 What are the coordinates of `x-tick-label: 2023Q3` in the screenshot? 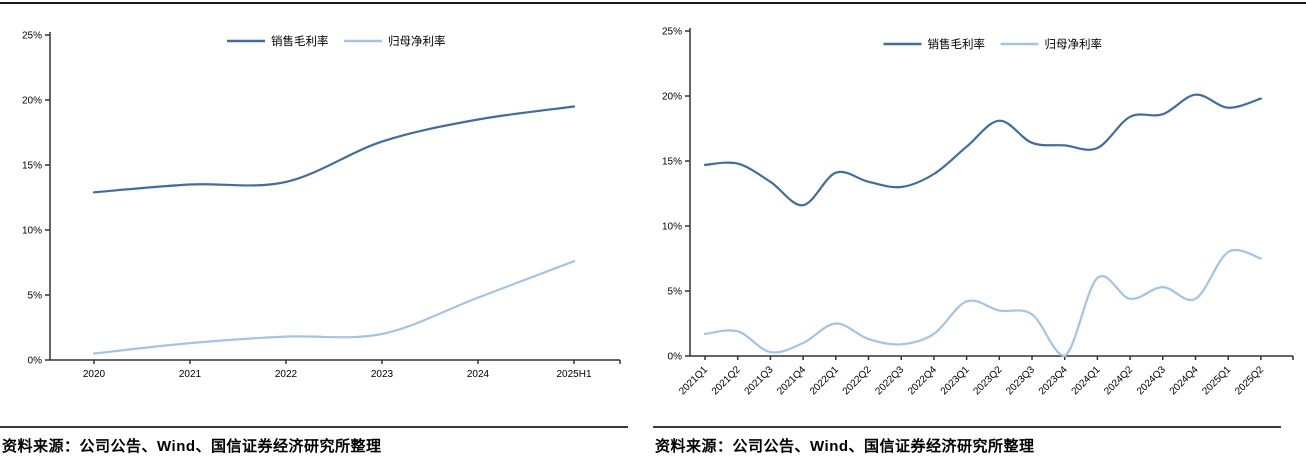 It's located at (1020, 380).